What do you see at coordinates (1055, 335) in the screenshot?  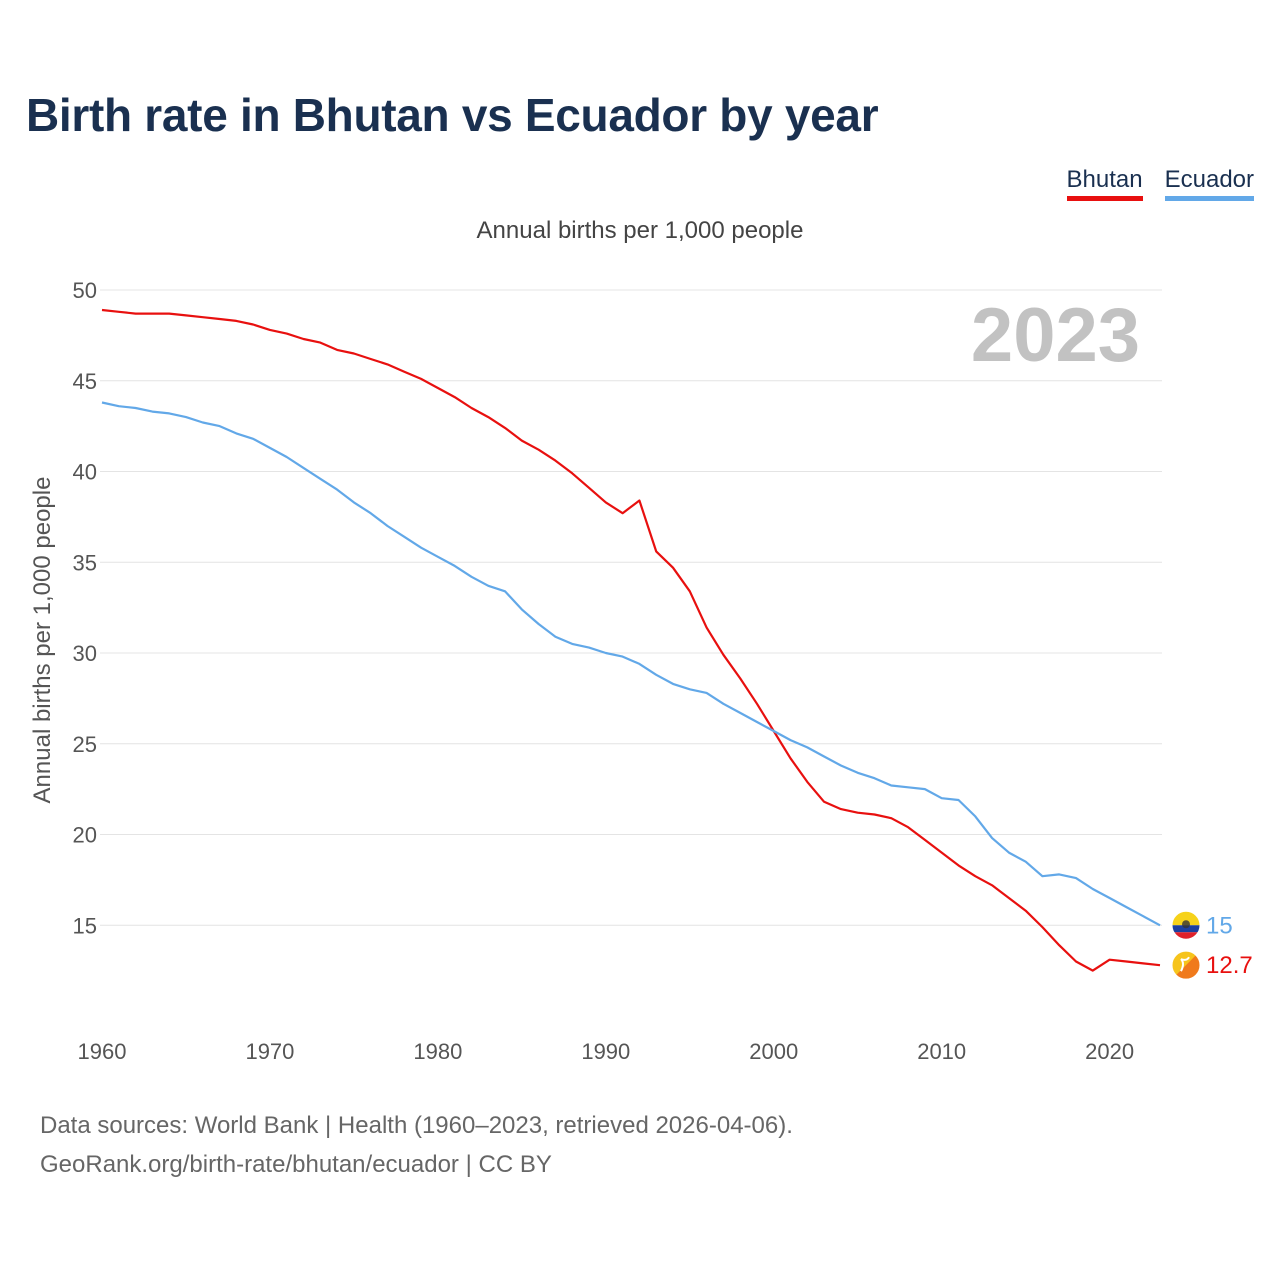 I see `year-watermark: 2023` at bounding box center [1055, 335].